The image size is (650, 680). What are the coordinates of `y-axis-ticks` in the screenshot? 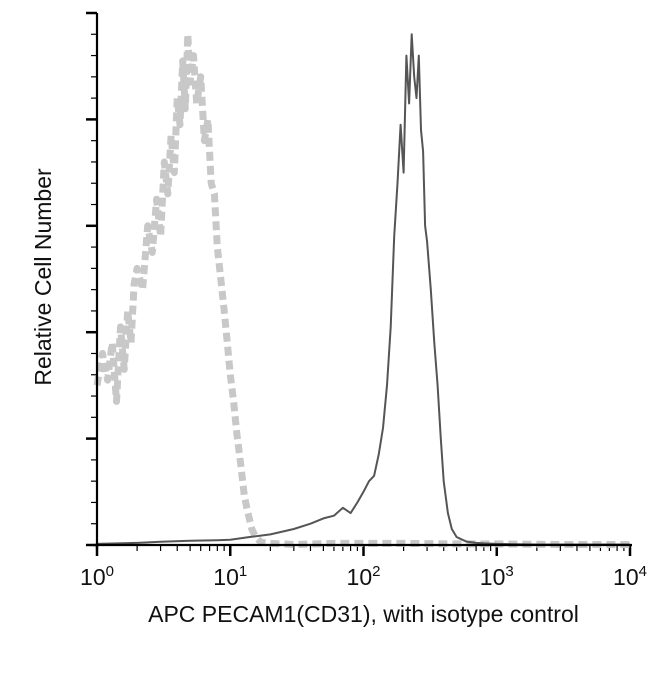 It's located at (91, 279).